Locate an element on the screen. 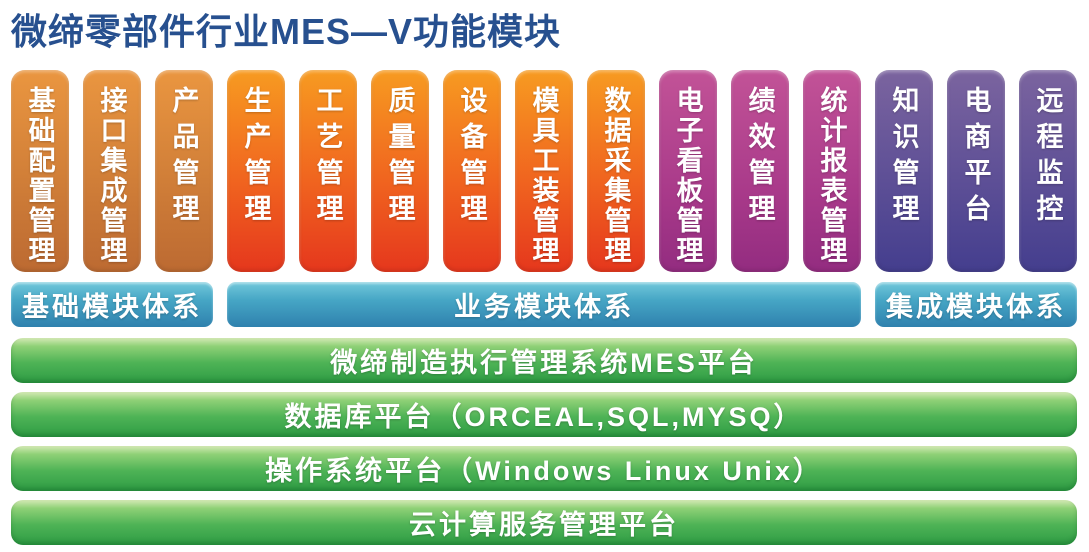 The width and height of the screenshot is (1089, 552). module-group-integration: 知识管理 电商平台 远程监控 is located at coordinates (976, 171).